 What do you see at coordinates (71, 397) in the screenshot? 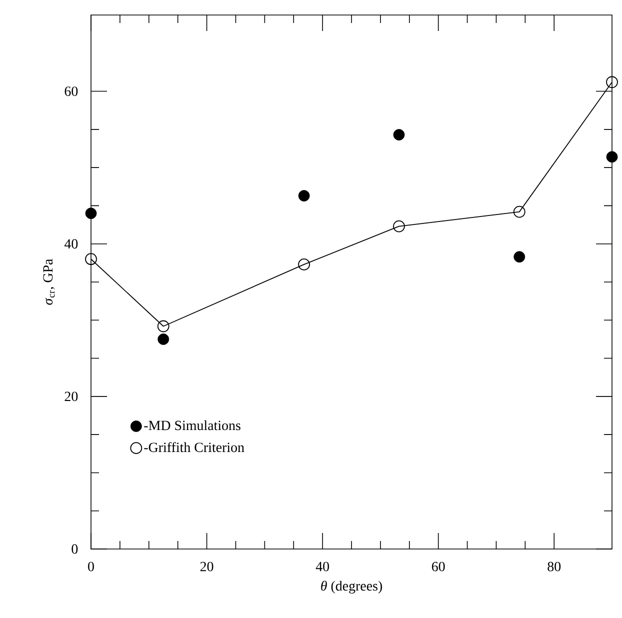
I see `y-tick-label: 20` at bounding box center [71, 397].